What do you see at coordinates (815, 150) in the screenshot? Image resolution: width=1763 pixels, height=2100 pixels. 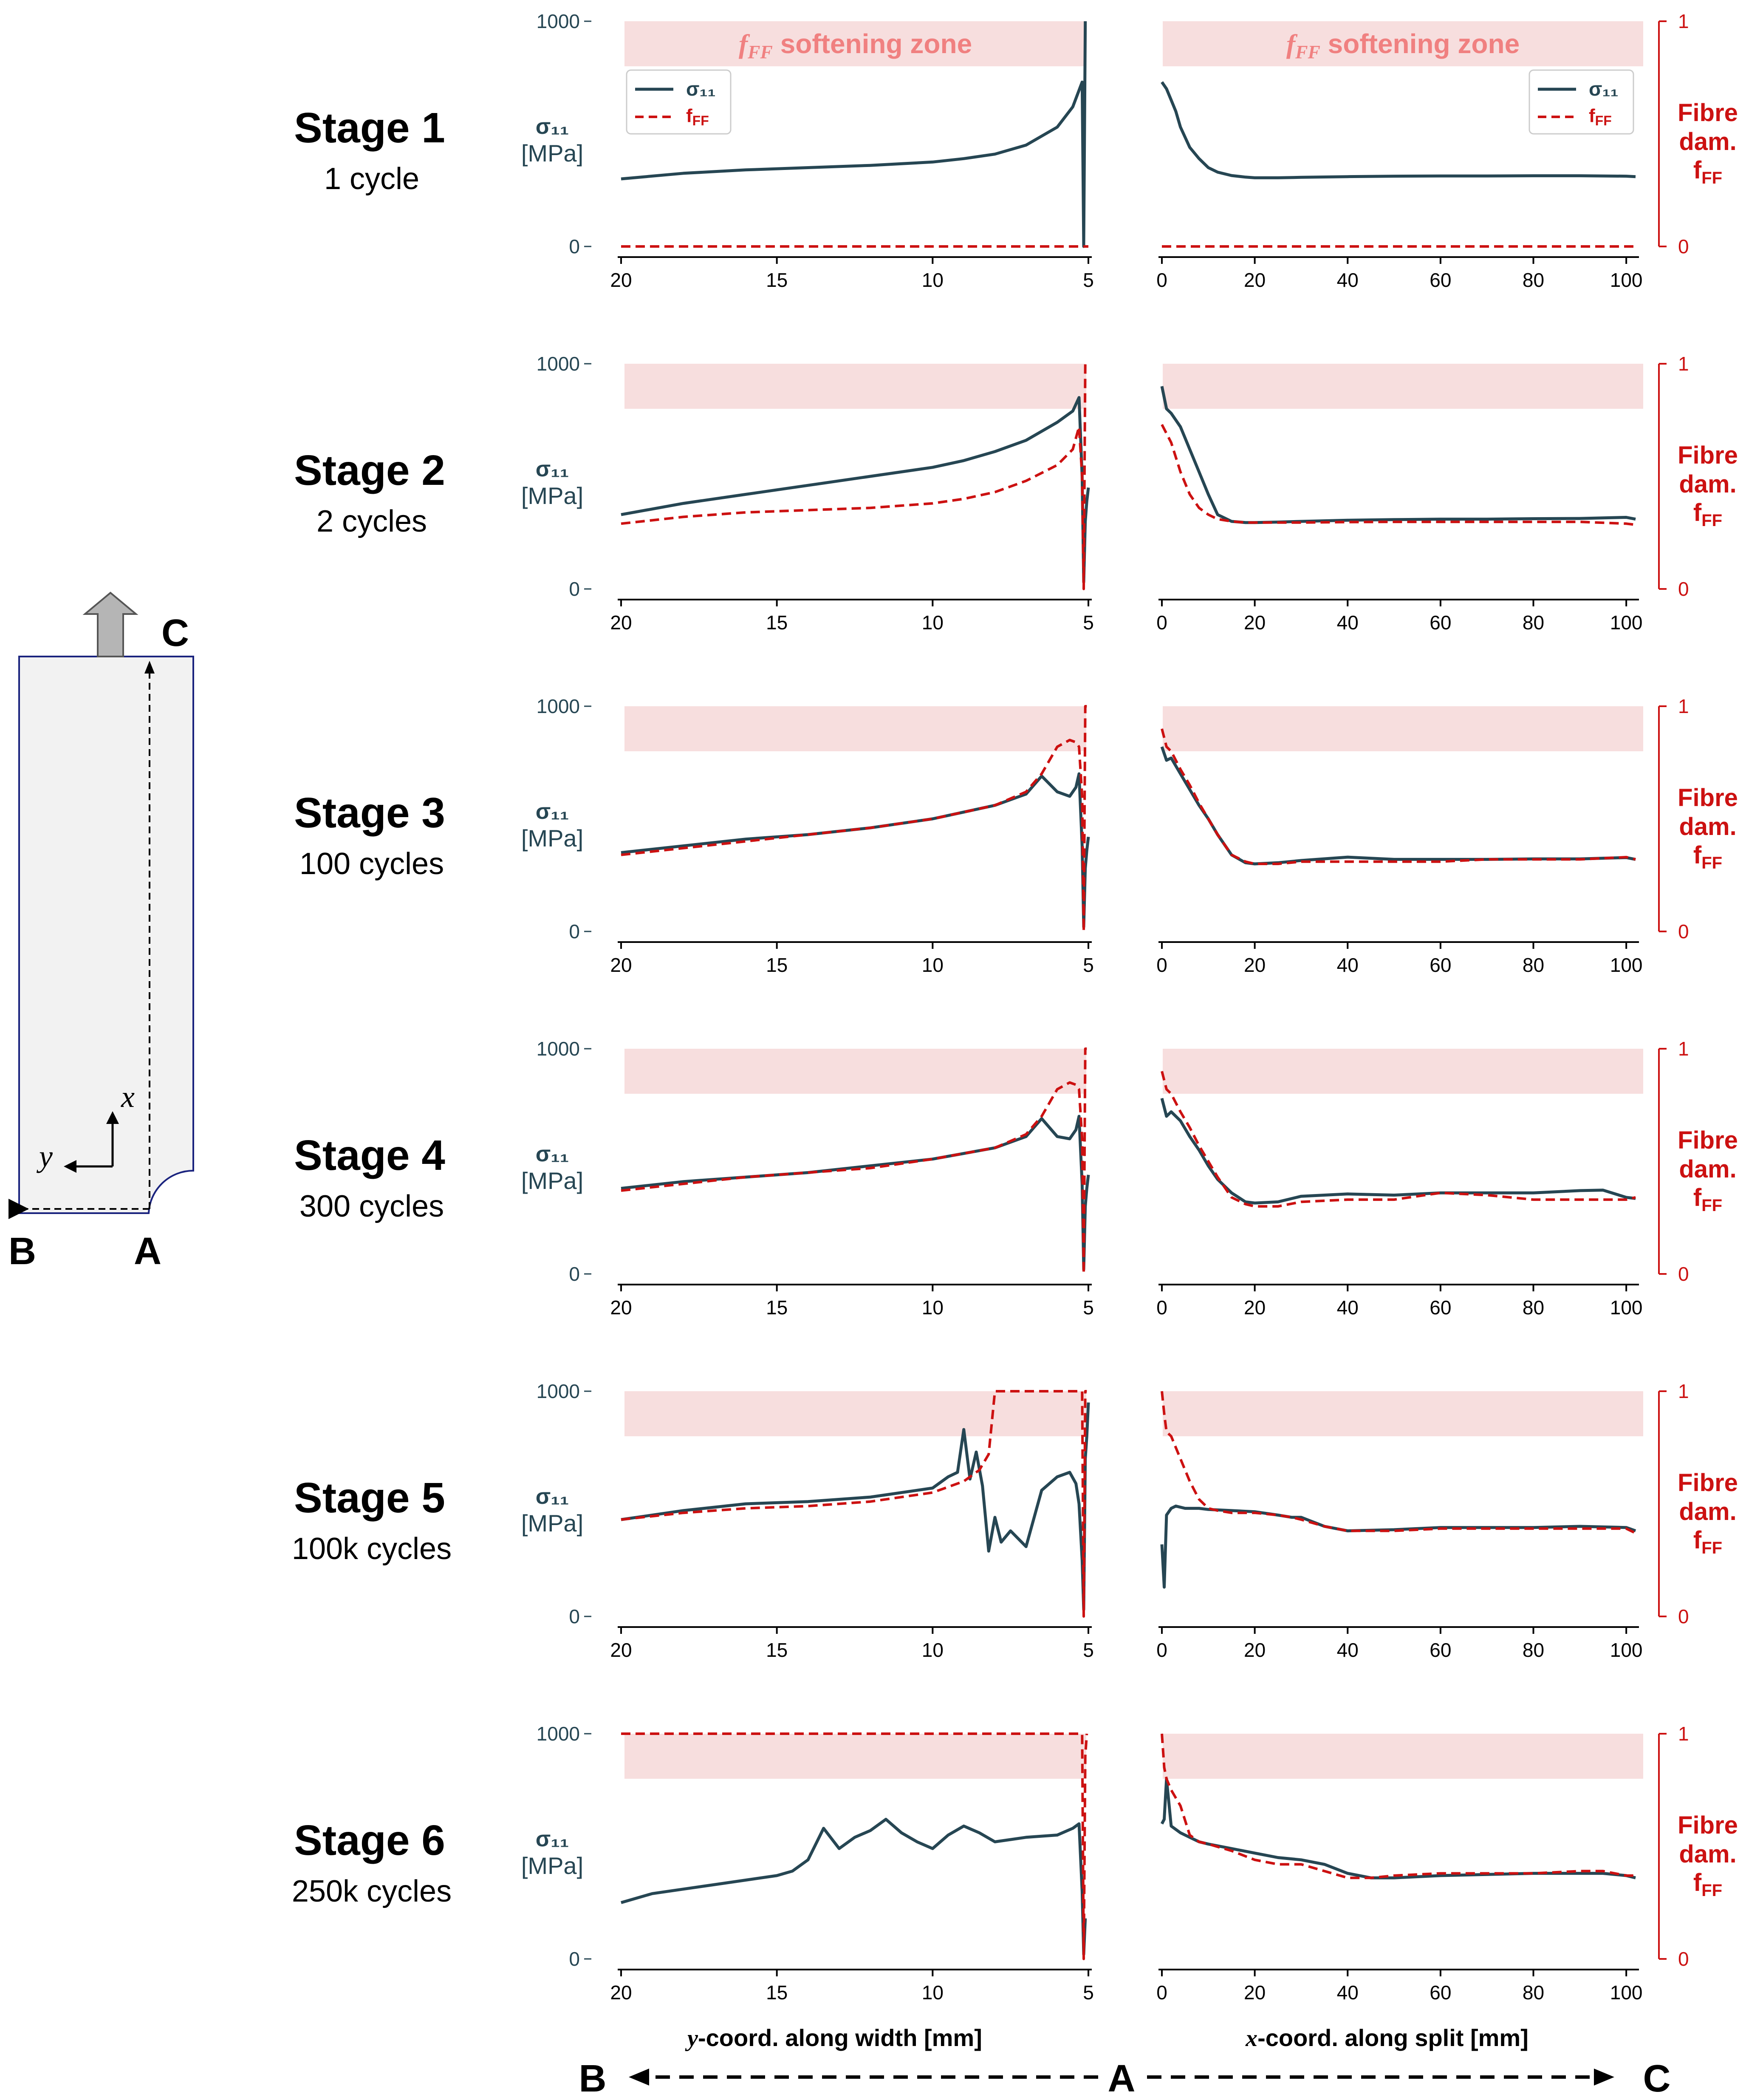 I see `panel-width: fFF softening zone 20 15 10 5 0 1000 σ₁₁ fFF` at bounding box center [815, 150].